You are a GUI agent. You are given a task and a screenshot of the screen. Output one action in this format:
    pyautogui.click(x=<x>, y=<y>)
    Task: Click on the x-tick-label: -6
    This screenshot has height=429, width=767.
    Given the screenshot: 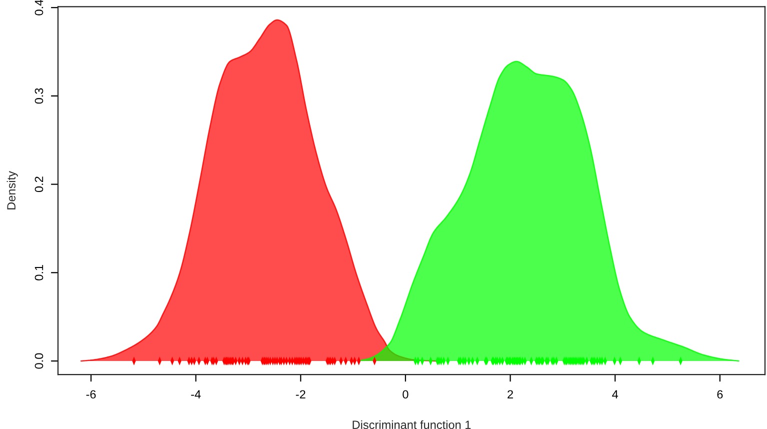 What is the action you would take?
    pyautogui.click(x=91, y=394)
    